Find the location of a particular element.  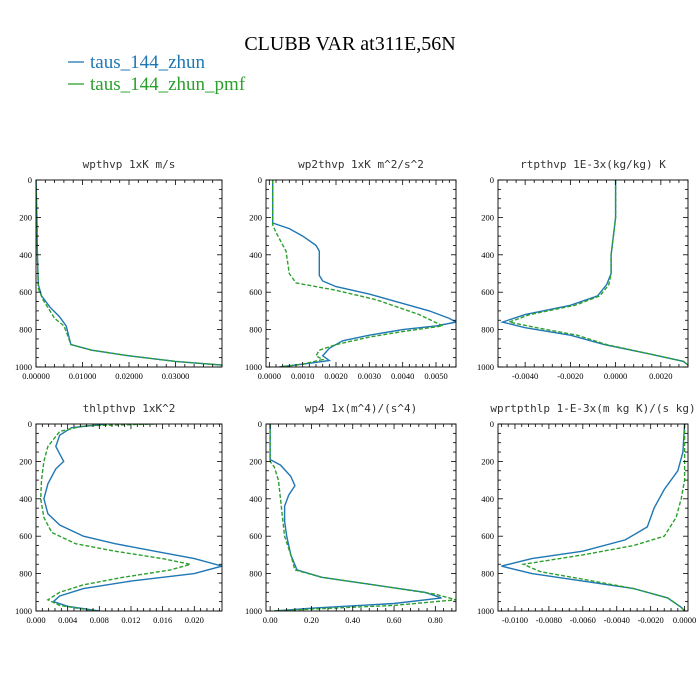

panel-5-ytick-label: 400 is located at coordinates (255, 499).